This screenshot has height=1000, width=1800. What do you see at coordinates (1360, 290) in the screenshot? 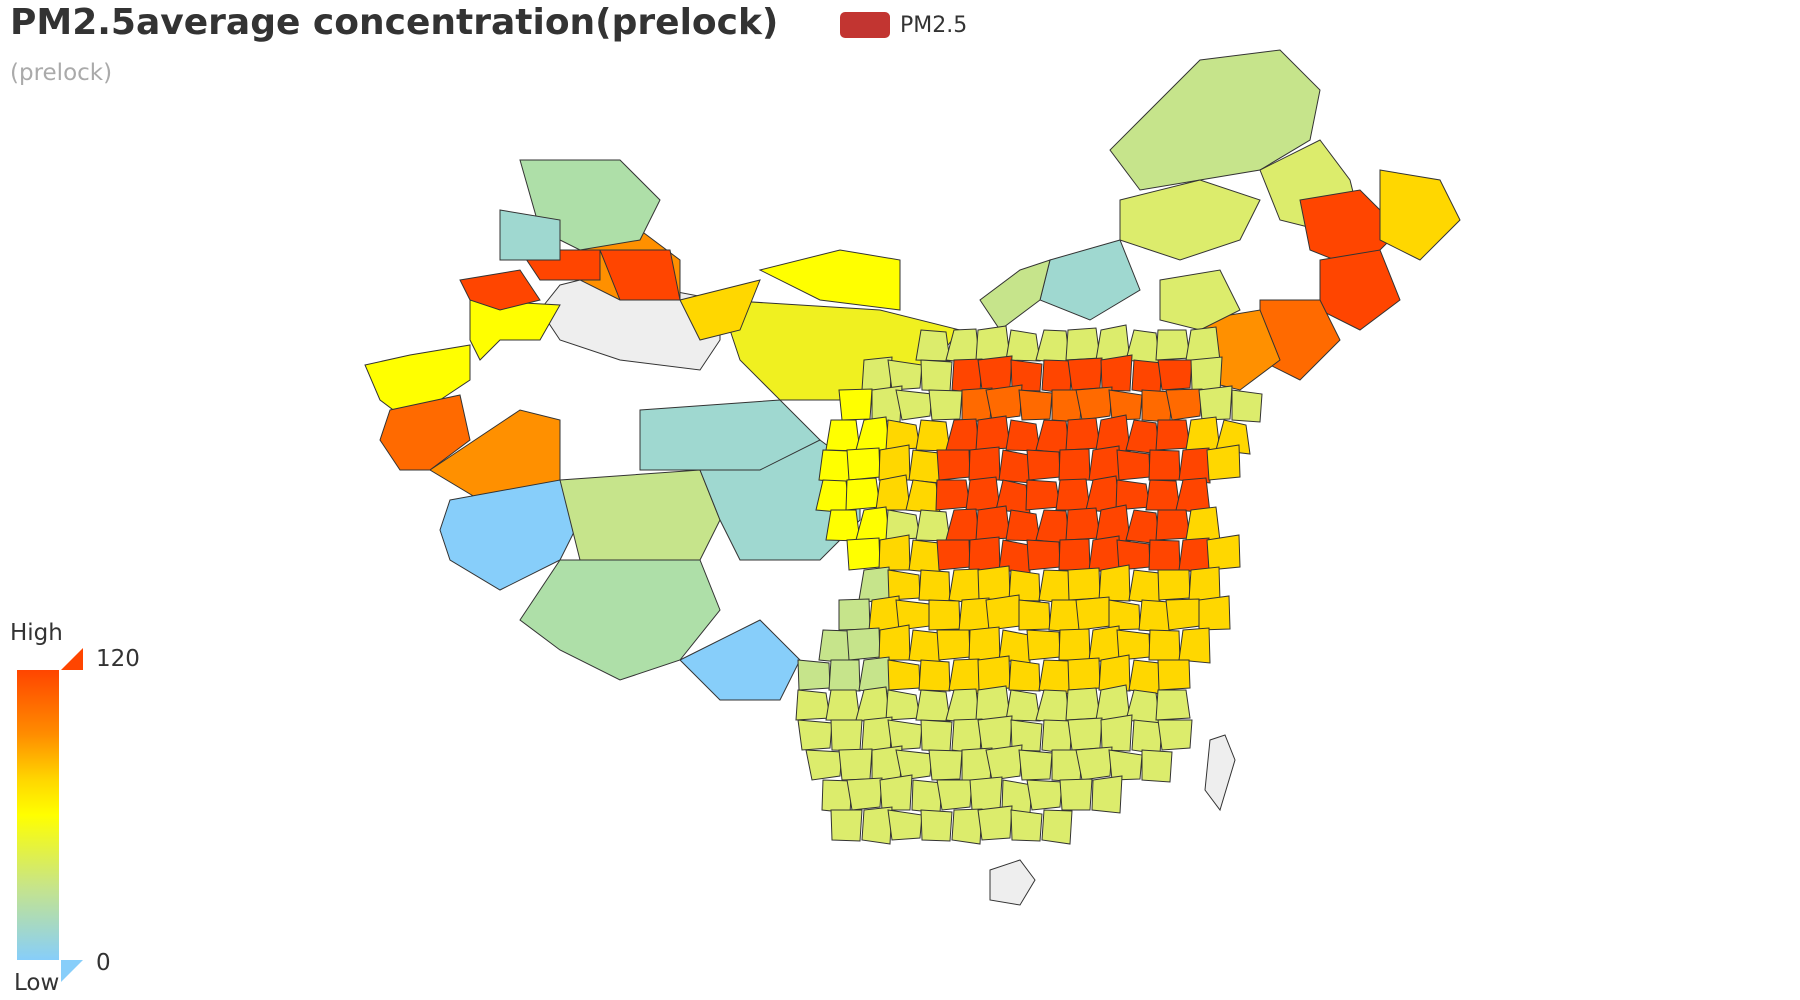
I see `region-jilin` at bounding box center [1360, 290].